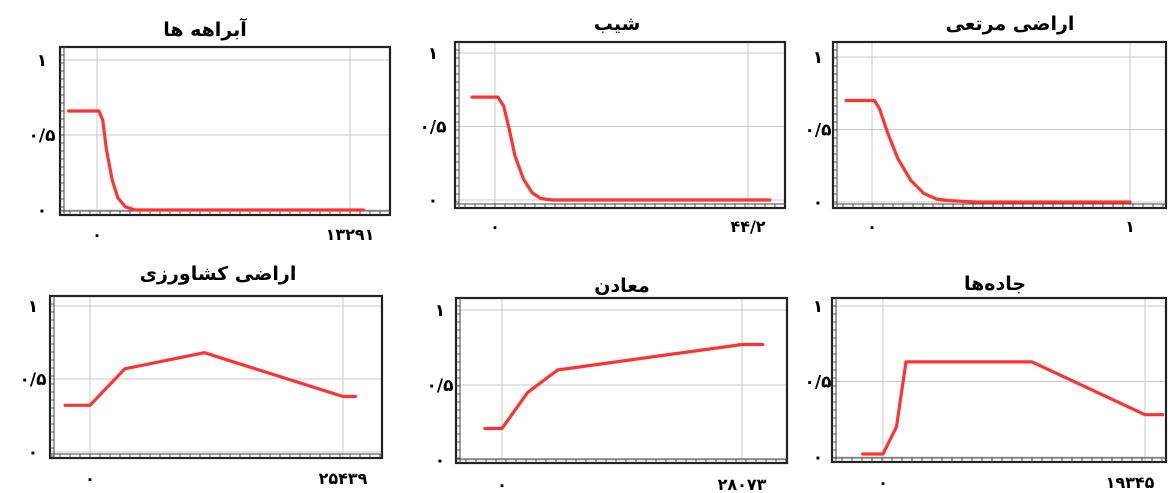  What do you see at coordinates (1130, 482) in the screenshot?
I see `x-tick-label: ۱۹۳۴۵` at bounding box center [1130, 482].